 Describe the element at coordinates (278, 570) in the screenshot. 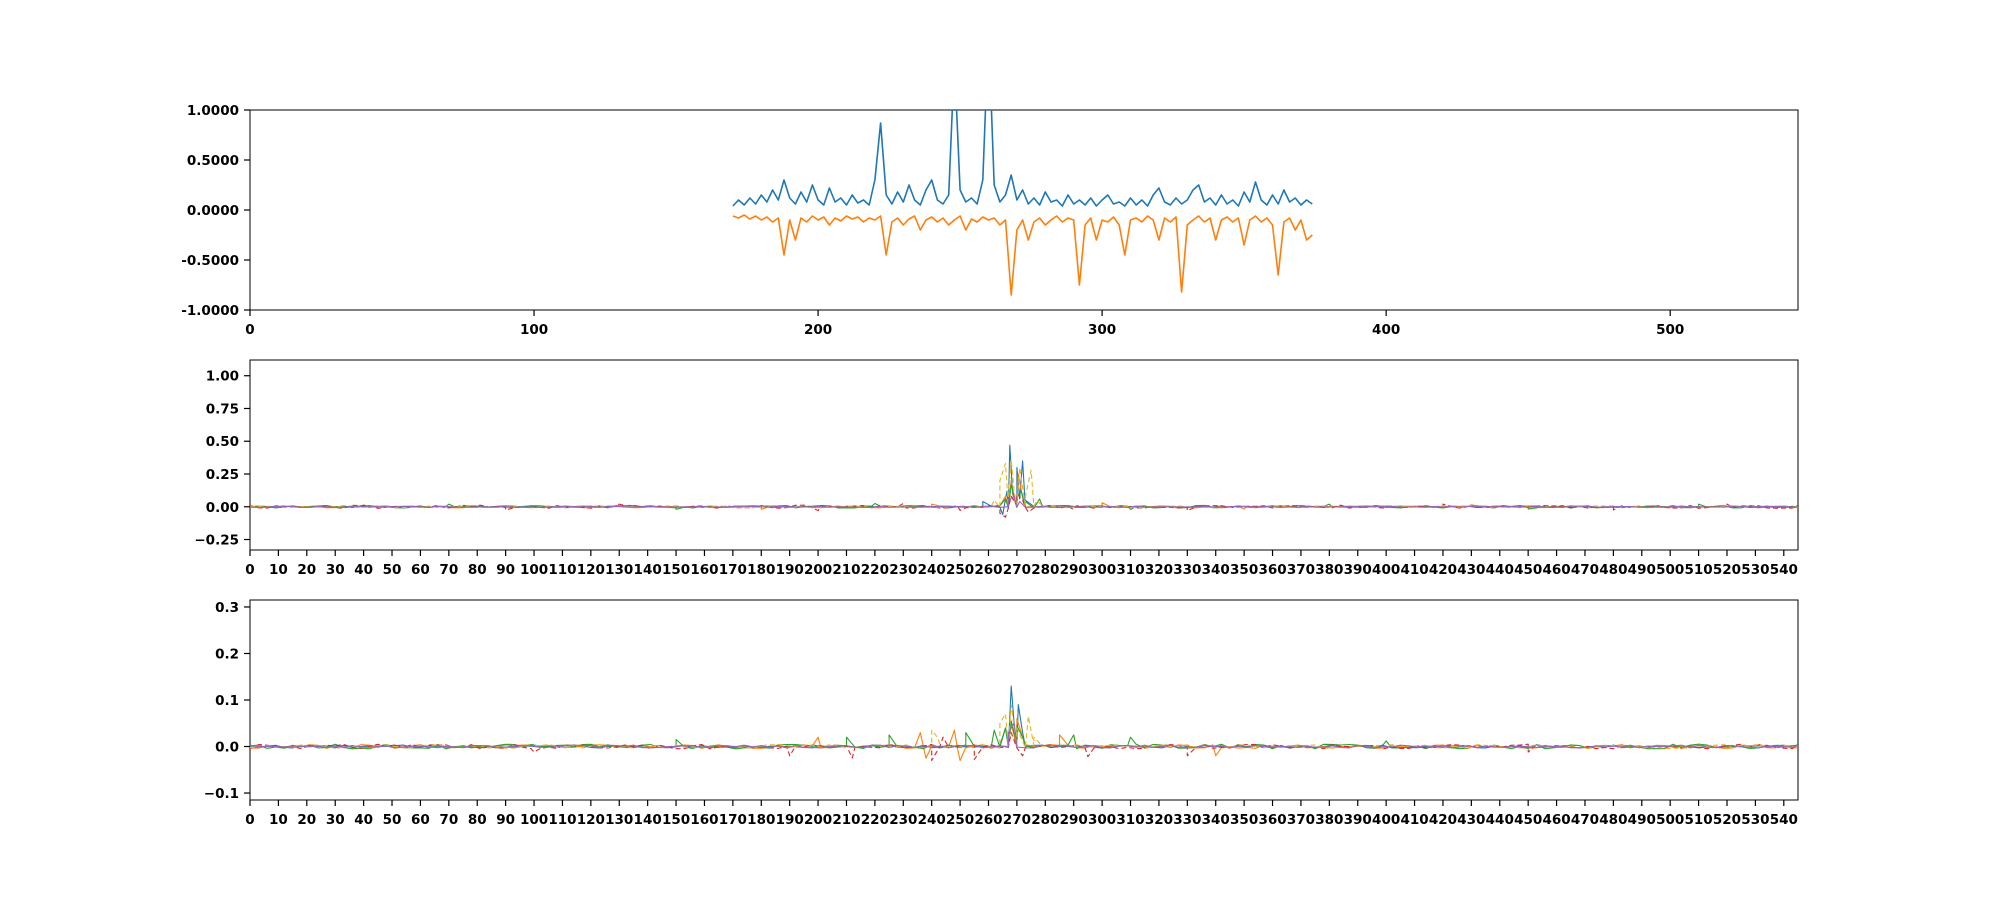

I see `x-tick-label: 10` at that location.